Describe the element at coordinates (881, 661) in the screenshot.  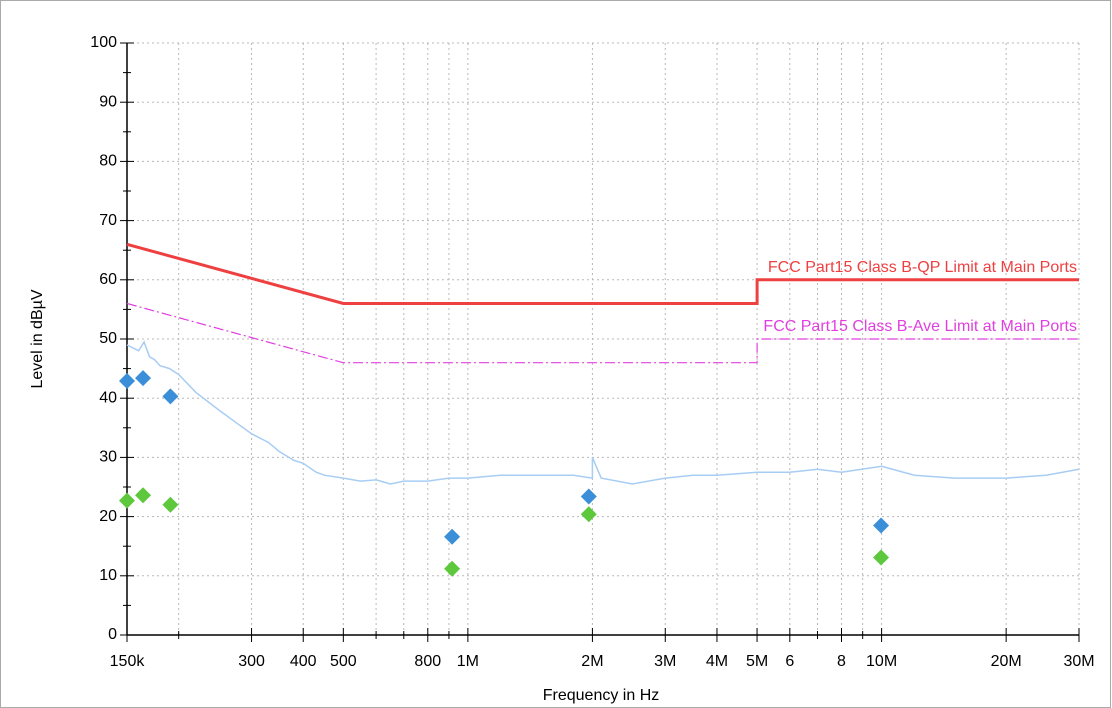
I see `x-tick-label: 10M` at that location.